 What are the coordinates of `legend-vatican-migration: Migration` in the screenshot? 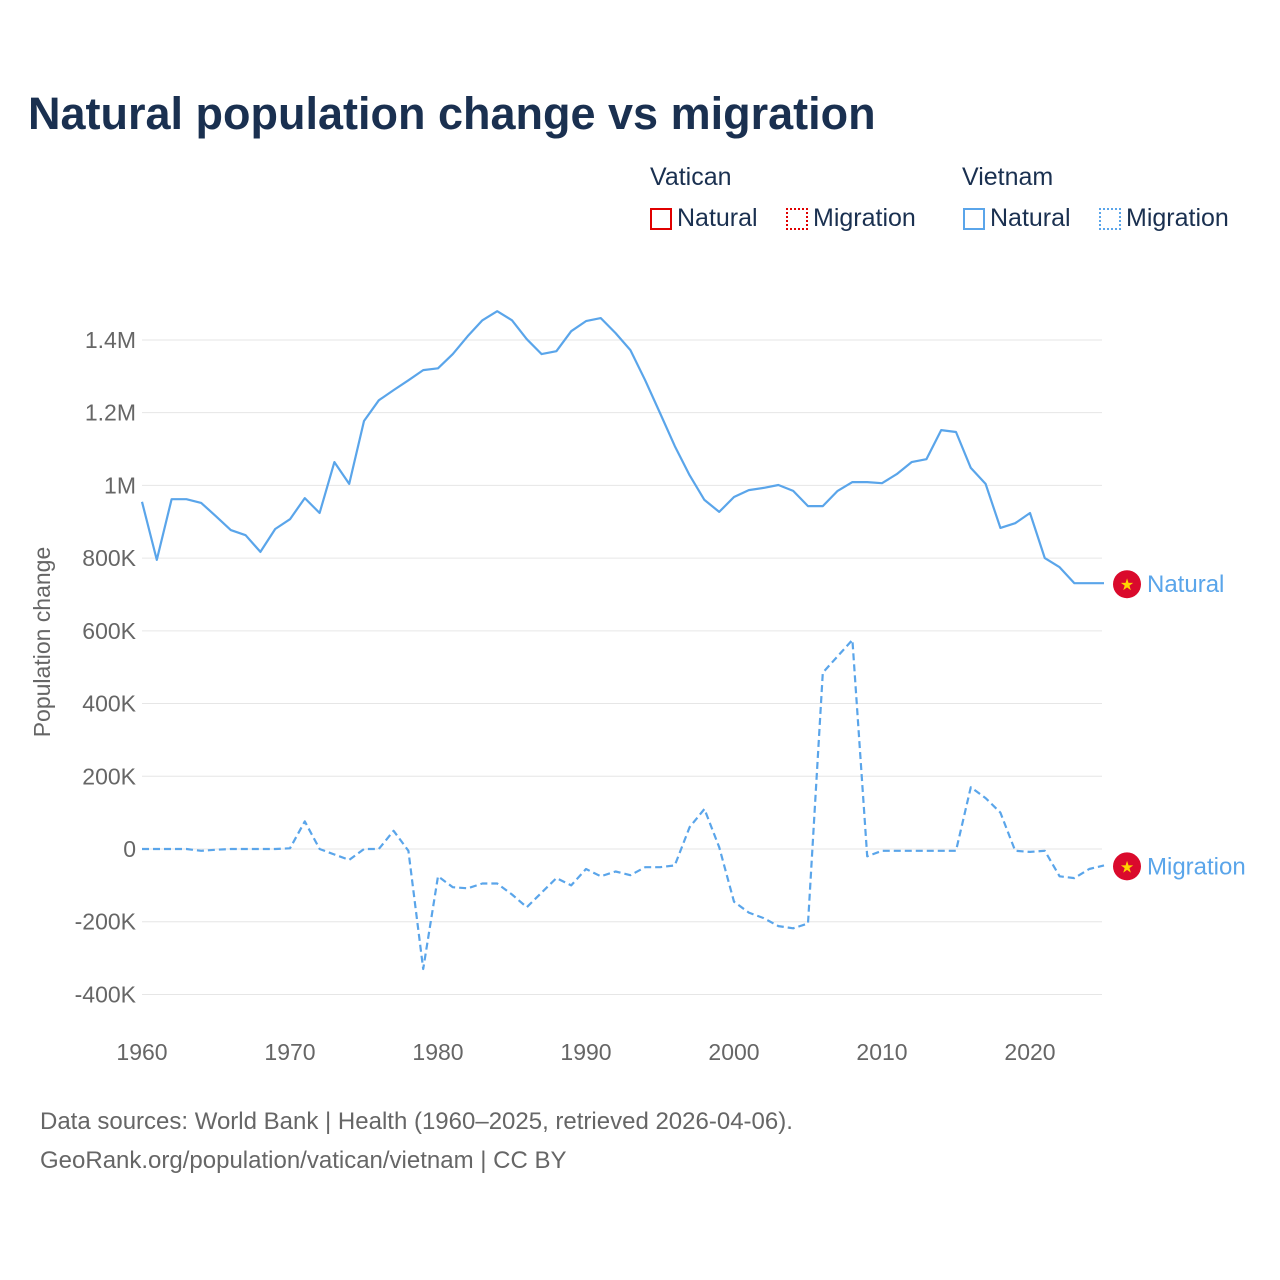 It's located at (851, 218).